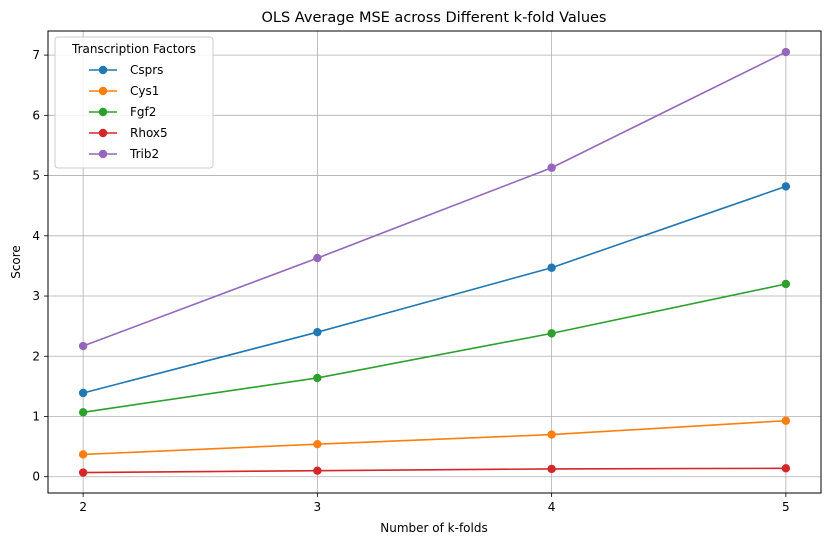 The width and height of the screenshot is (833, 545). I want to click on legend-item-csprs: Csprs, so click(126, 70).